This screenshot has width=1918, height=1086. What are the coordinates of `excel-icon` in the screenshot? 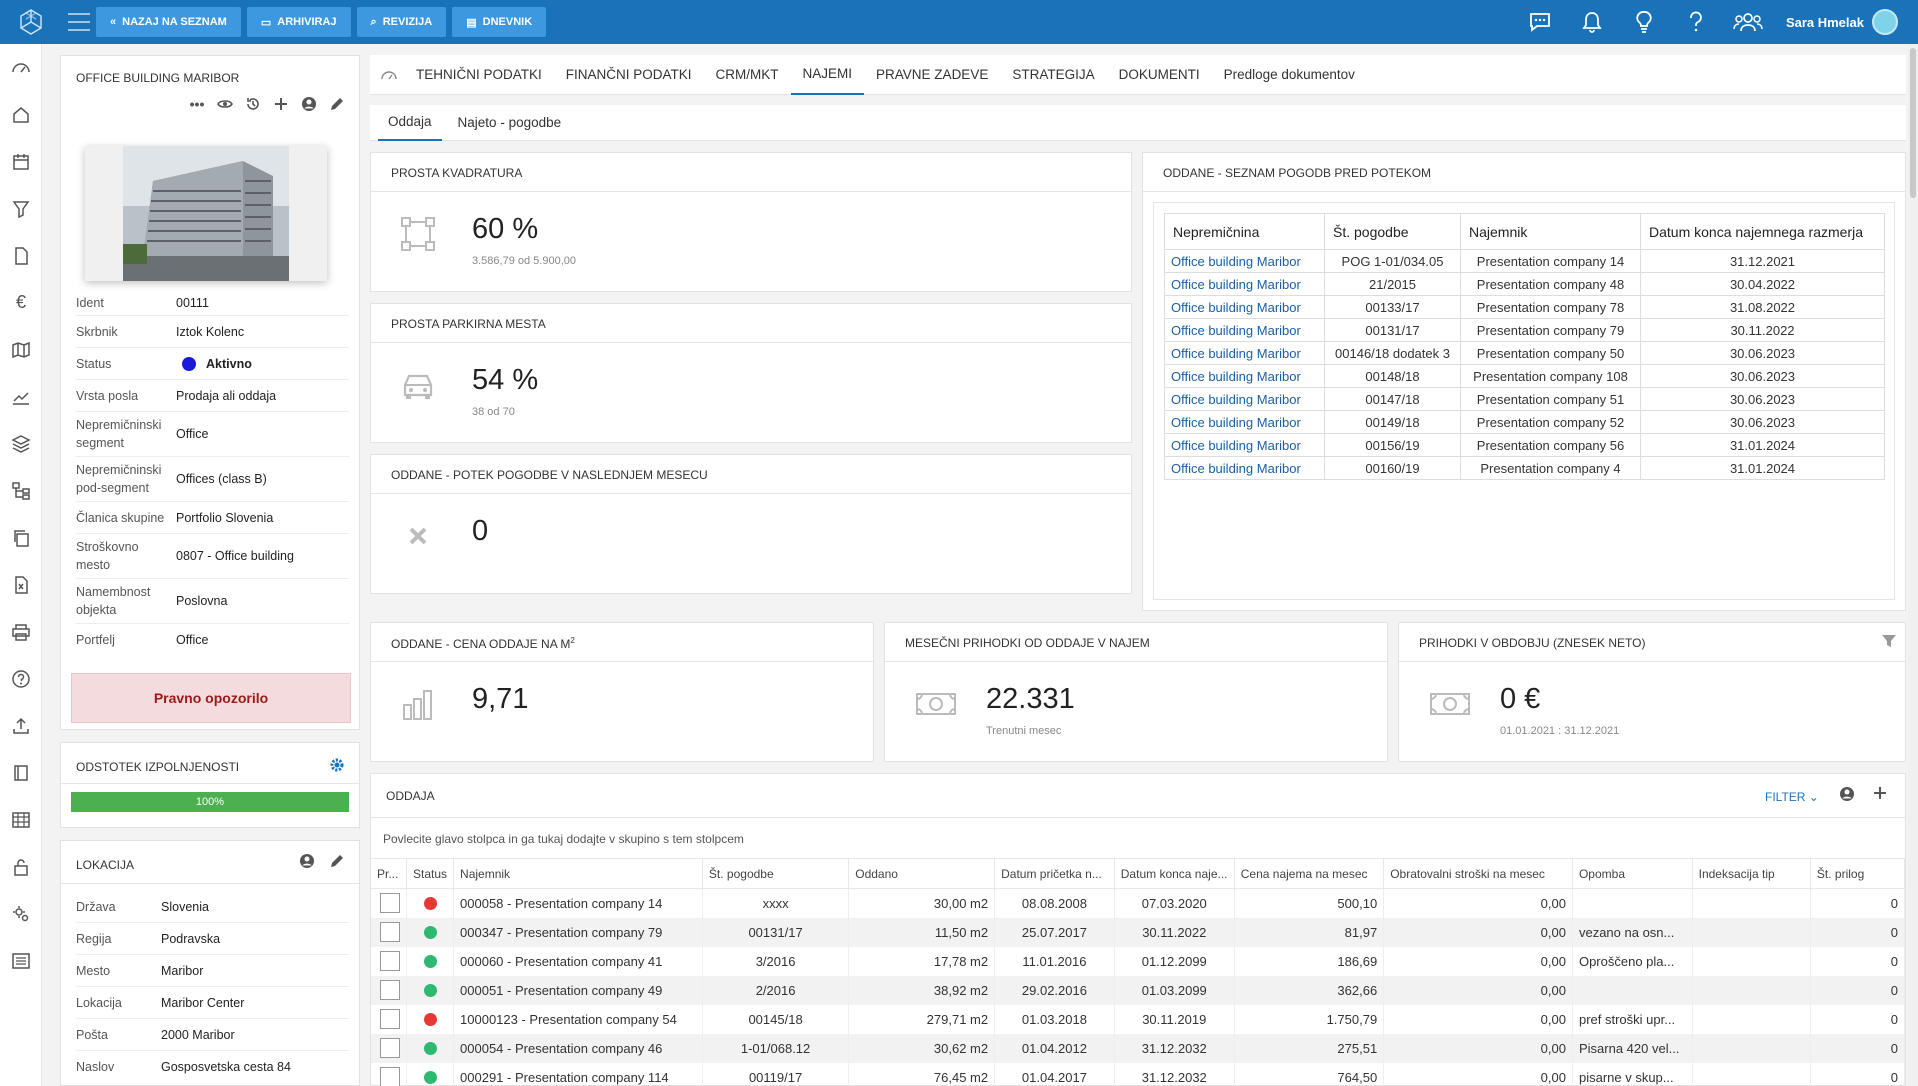 It's located at (21, 584).